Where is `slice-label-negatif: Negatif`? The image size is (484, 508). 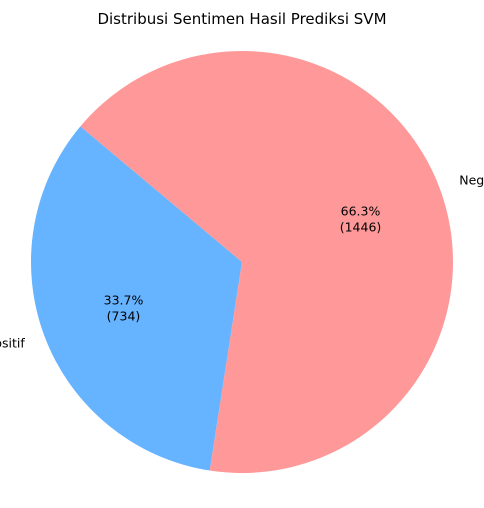
slice-label-negatif: Negatif is located at coordinates (471, 179).